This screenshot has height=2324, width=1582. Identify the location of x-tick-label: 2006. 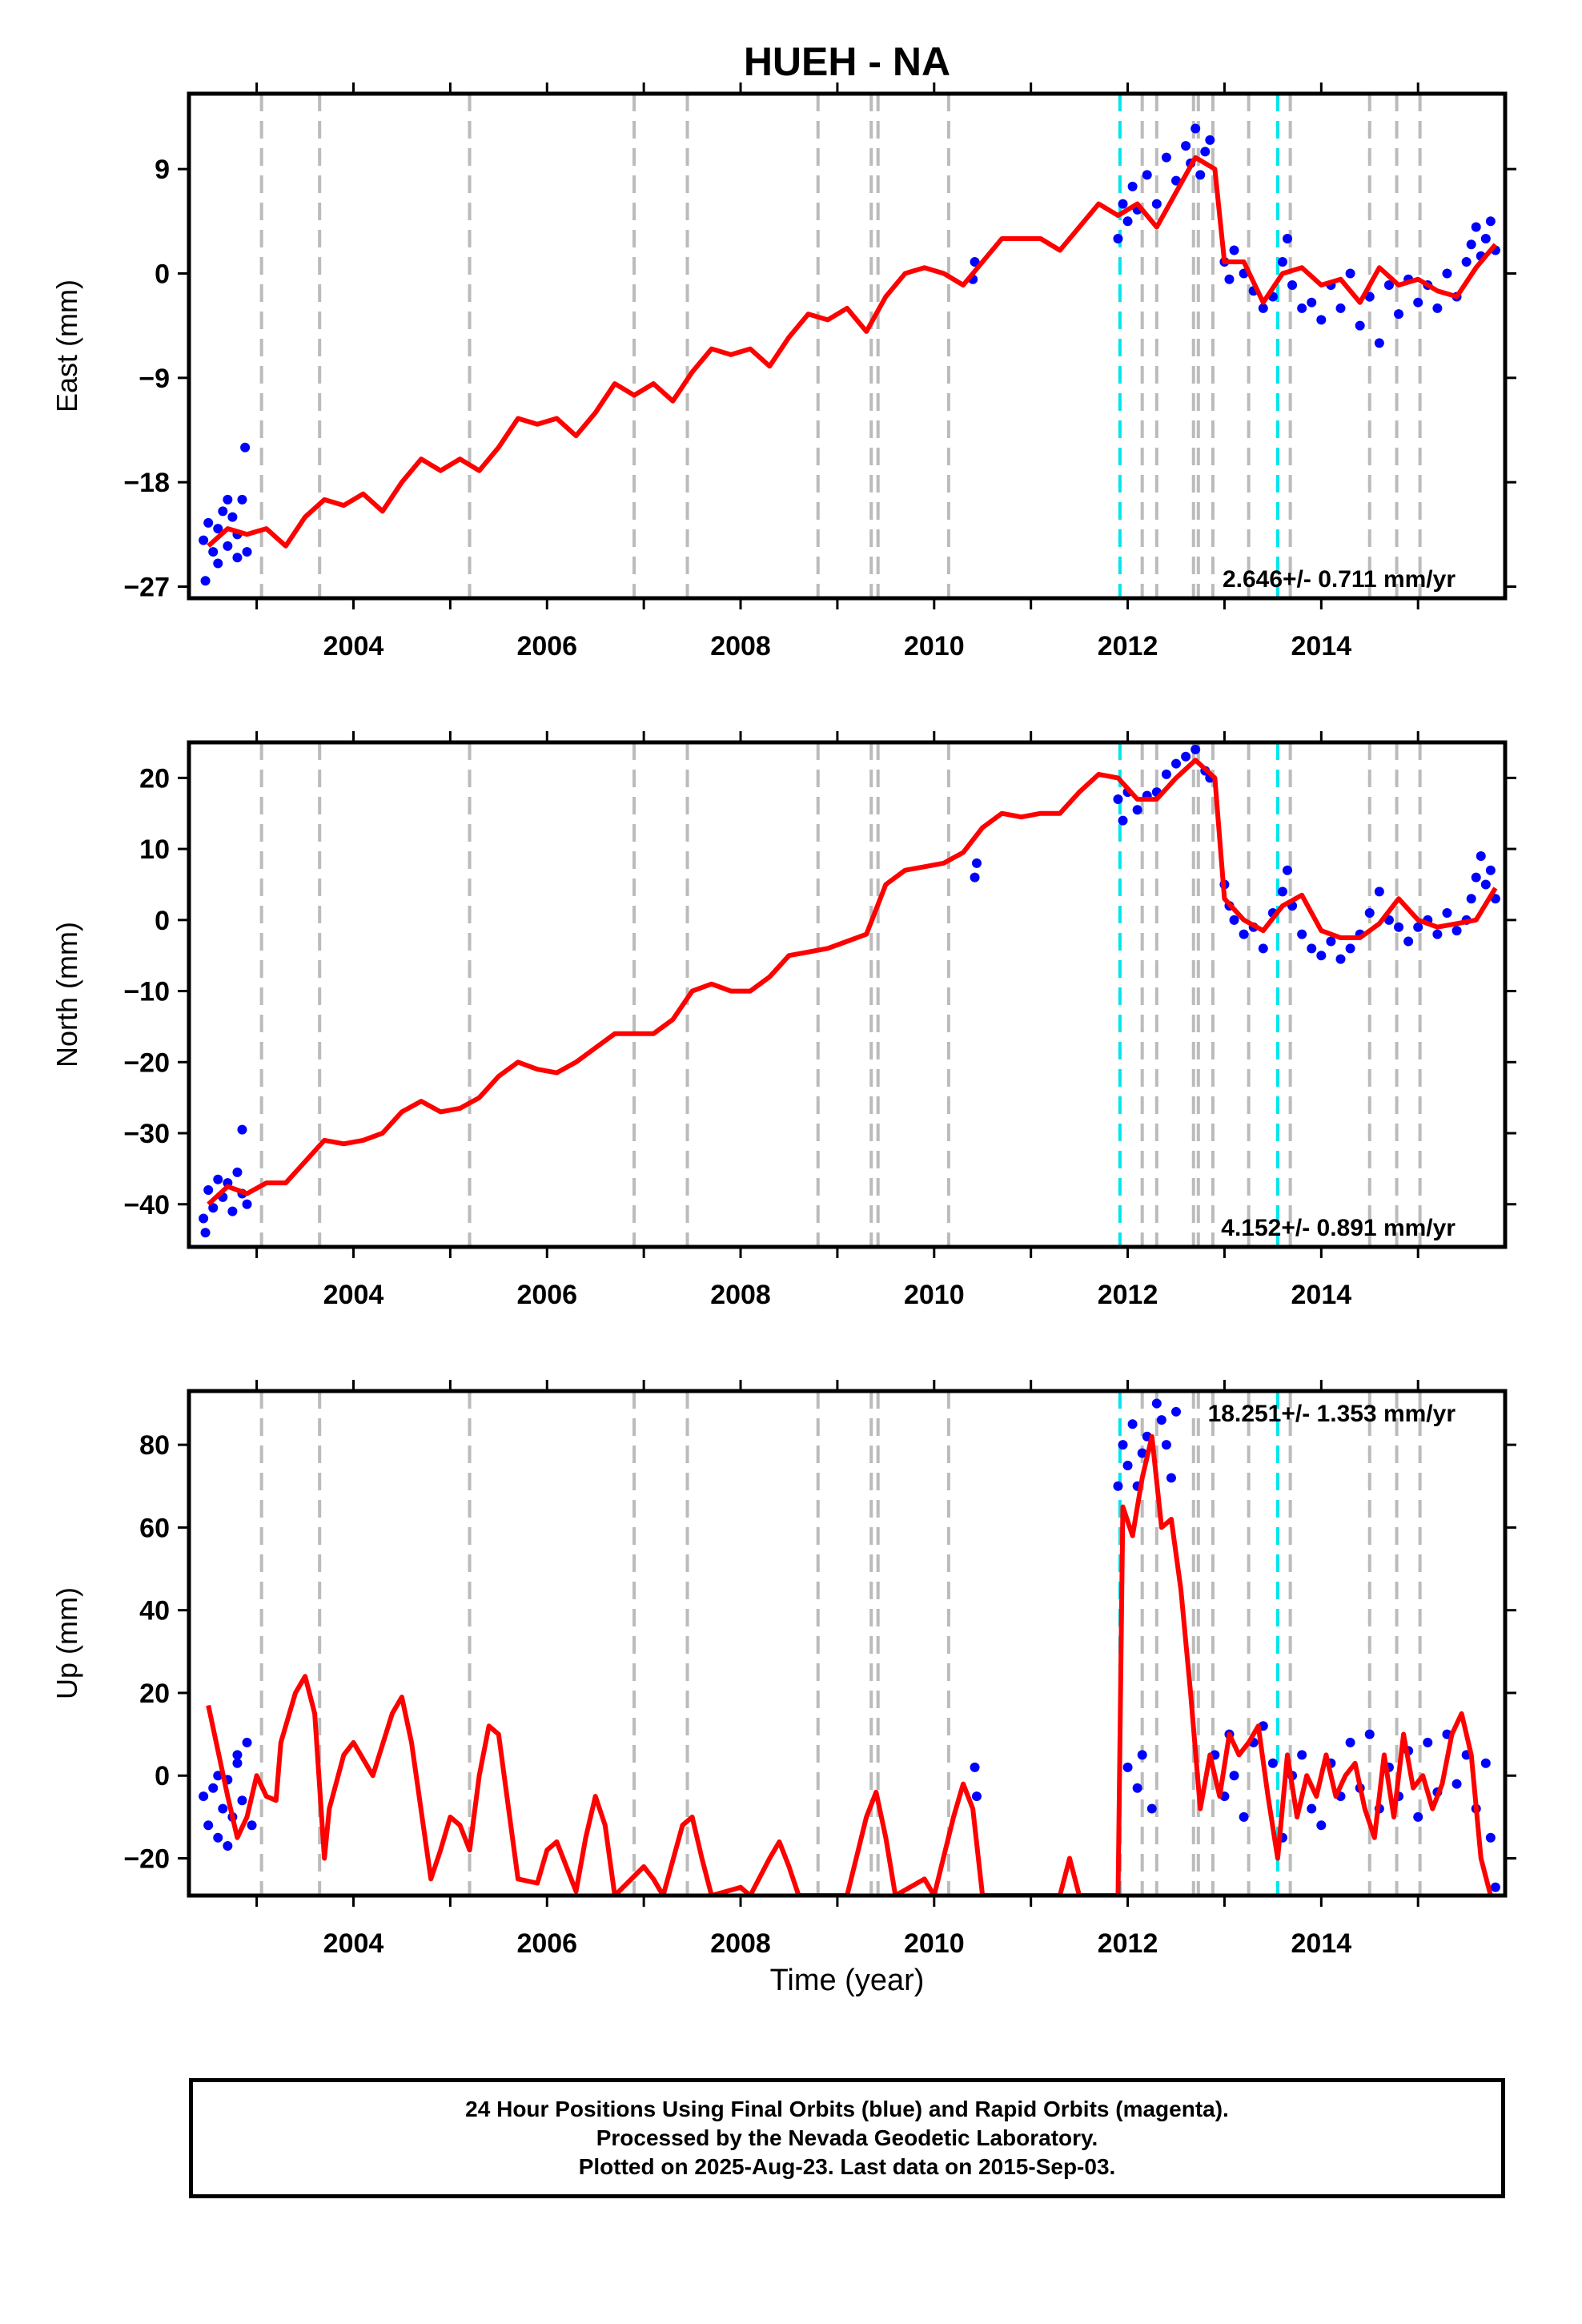
(547, 1295).